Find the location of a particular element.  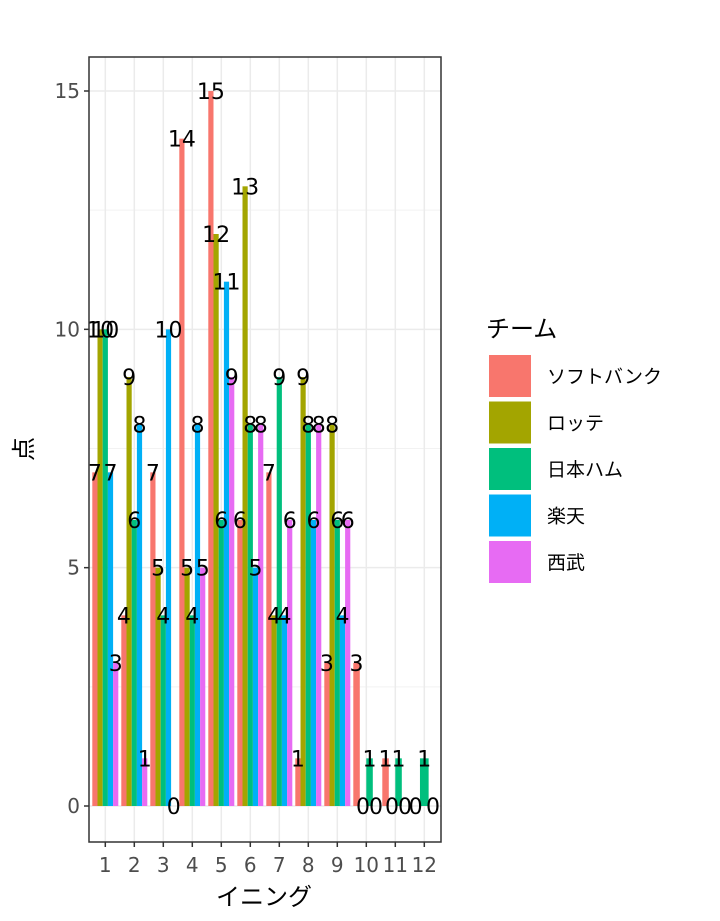

data-label-7-series-5: 6 is located at coordinates (290, 521).